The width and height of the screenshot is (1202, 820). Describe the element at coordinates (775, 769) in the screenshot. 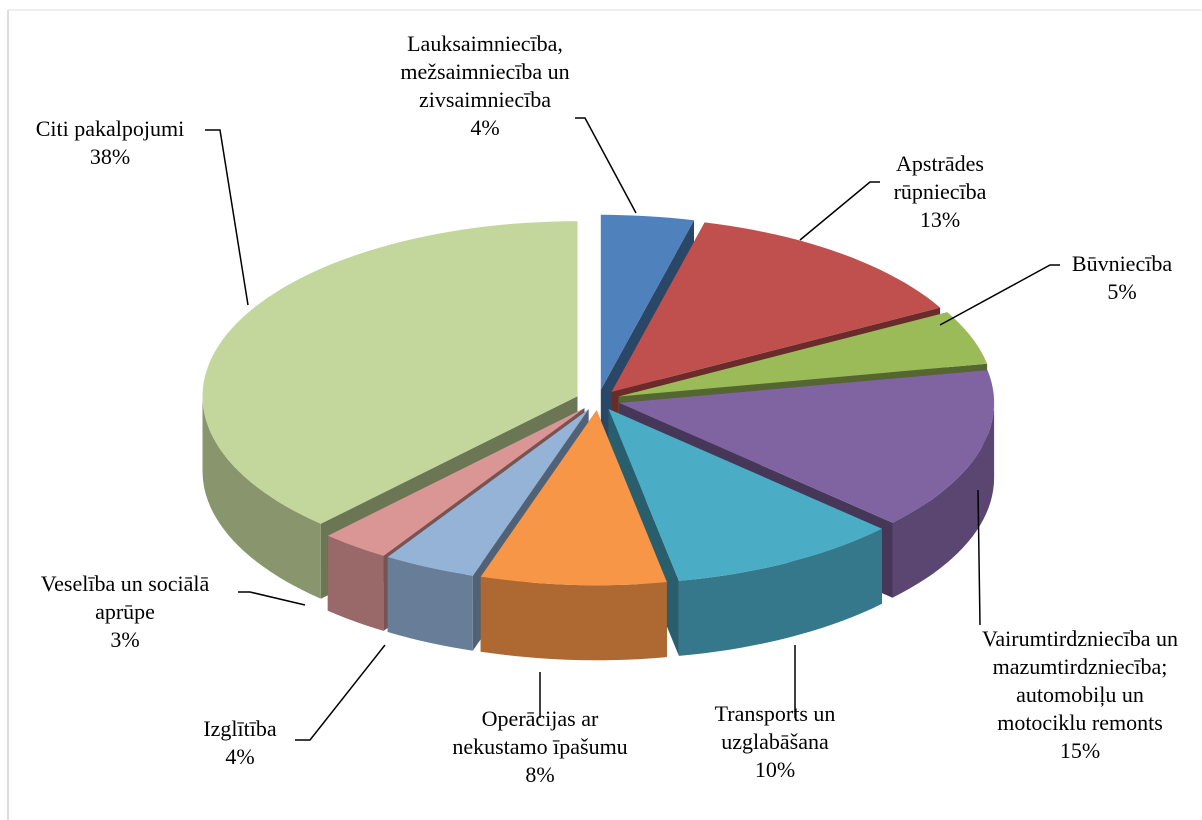

I see `value-label: 10%` at that location.